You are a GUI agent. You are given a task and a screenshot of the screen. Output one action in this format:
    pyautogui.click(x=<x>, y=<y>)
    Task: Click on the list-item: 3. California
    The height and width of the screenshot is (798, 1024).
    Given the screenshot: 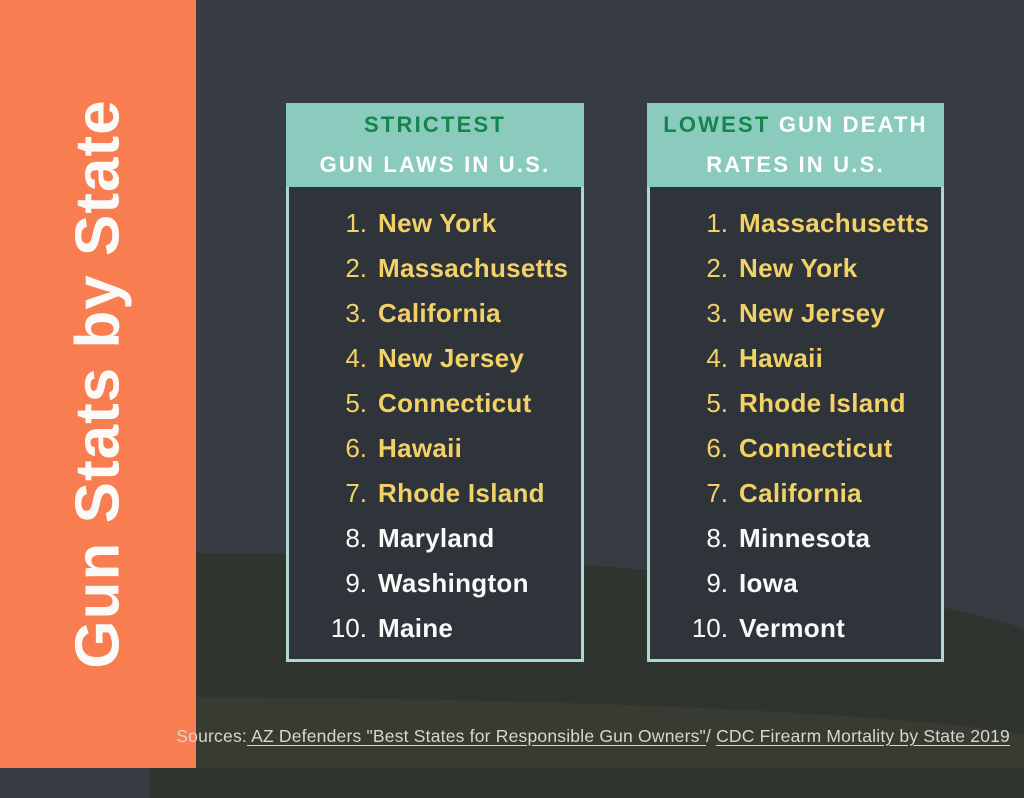 What is the action you would take?
    pyautogui.click(x=435, y=313)
    